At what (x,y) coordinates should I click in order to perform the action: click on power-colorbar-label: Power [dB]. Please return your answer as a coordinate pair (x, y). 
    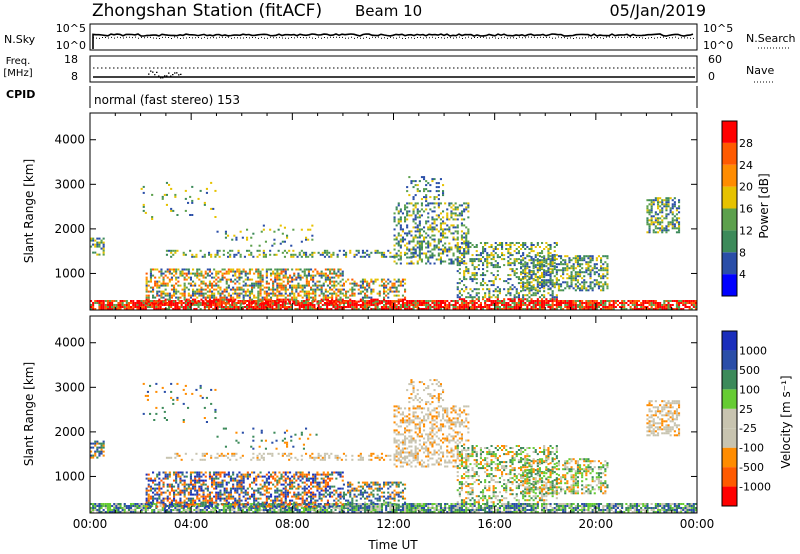
    Looking at the image, I should click on (764, 205).